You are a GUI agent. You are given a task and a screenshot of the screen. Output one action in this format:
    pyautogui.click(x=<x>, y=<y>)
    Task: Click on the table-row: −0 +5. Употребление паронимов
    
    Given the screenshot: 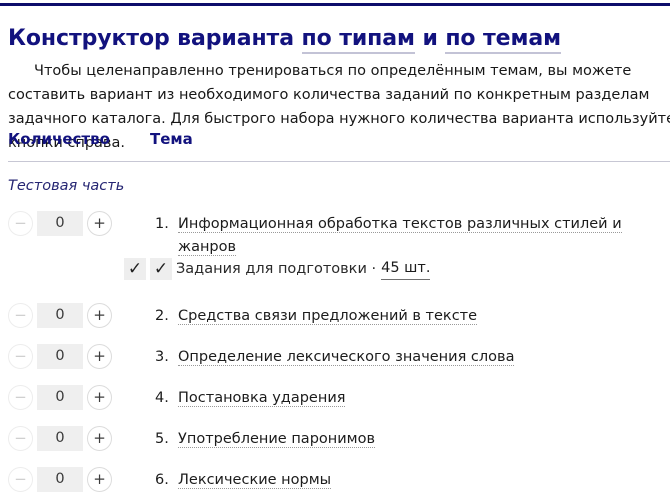 What is the action you would take?
    pyautogui.click(x=335, y=441)
    